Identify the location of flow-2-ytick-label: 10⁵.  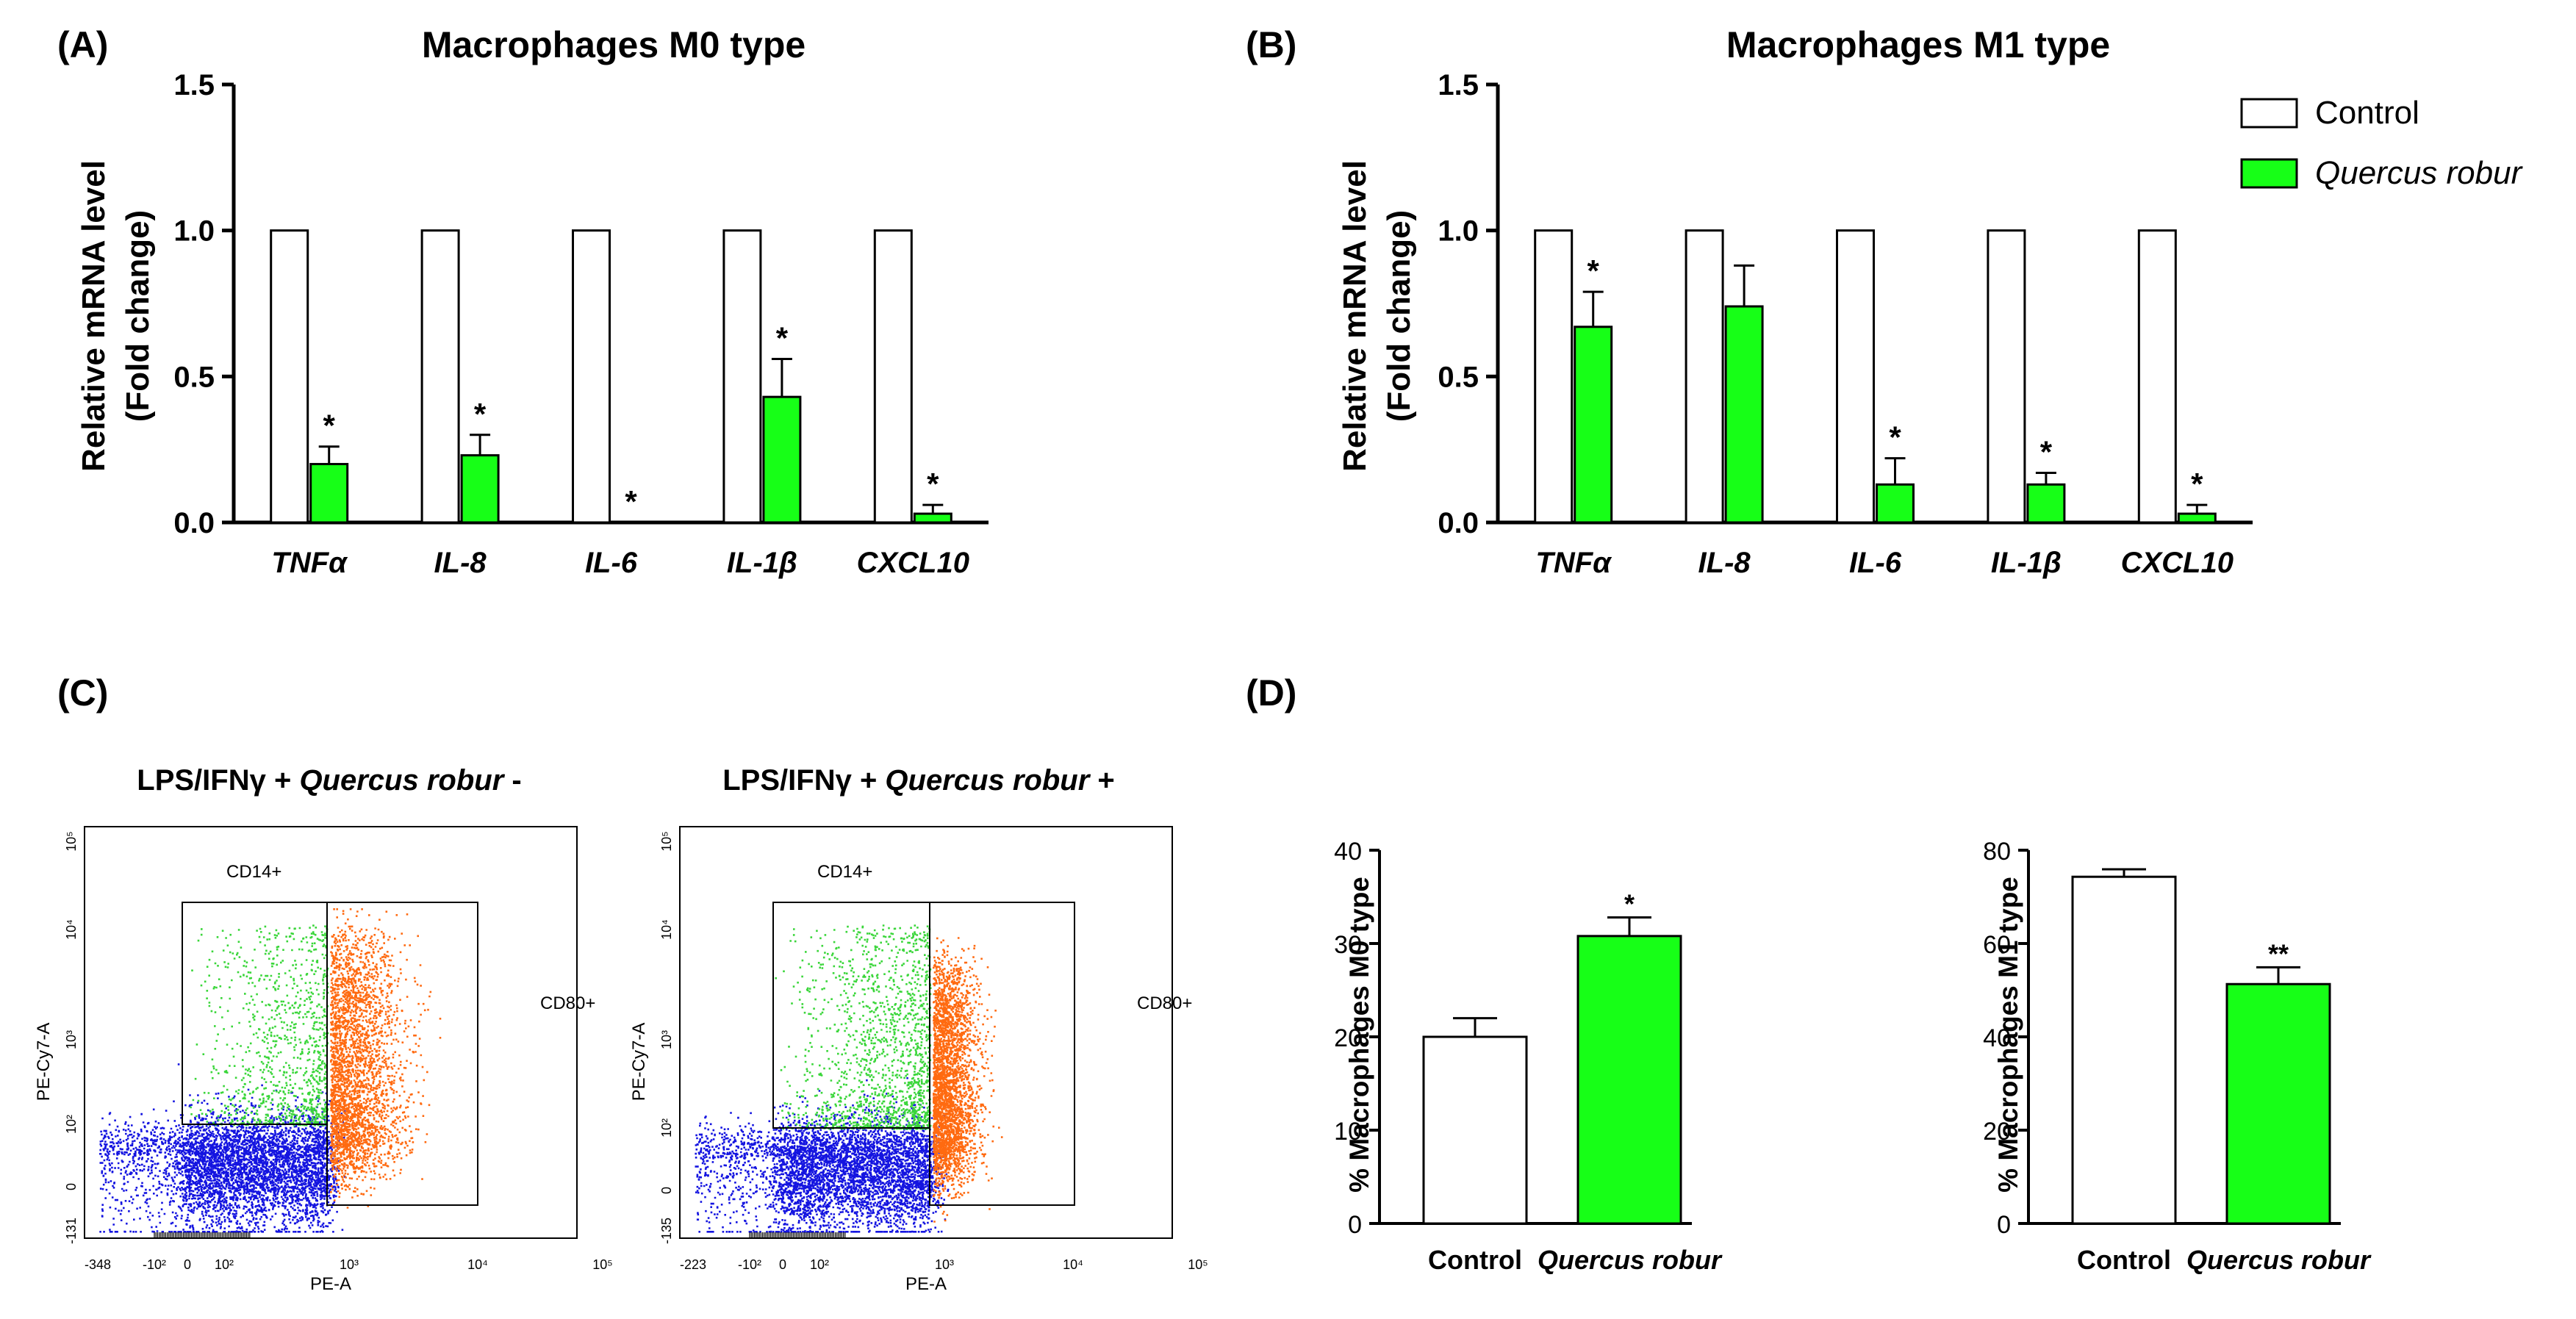
(666, 841).